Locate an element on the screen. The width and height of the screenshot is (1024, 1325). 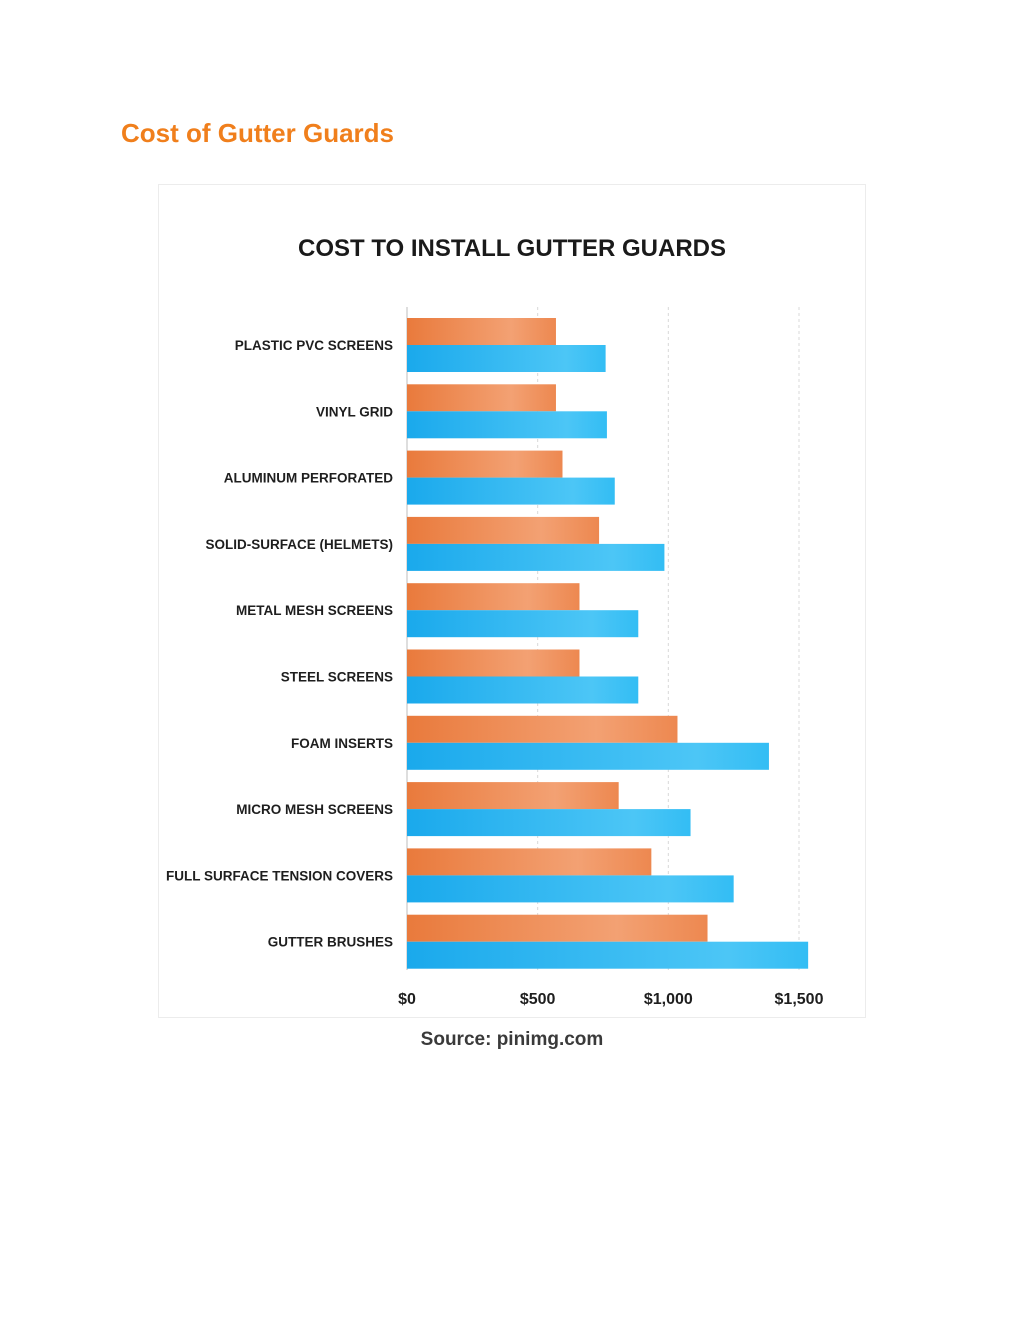
x-tick-label: $1,500 is located at coordinates (799, 999).